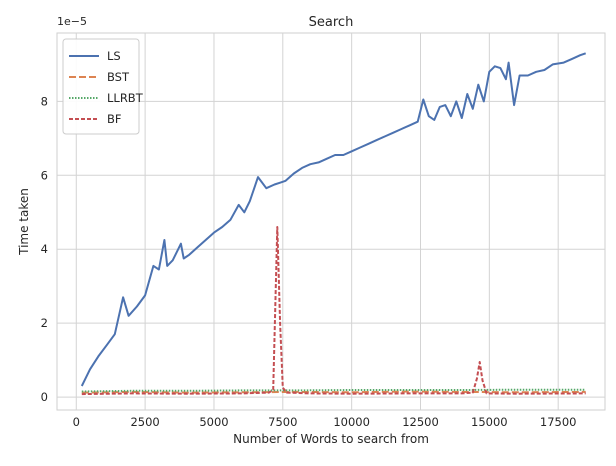 The width and height of the screenshot is (616, 466). What do you see at coordinates (95, 119) in the screenshot?
I see `legend-entry-bf: BF` at bounding box center [95, 119].